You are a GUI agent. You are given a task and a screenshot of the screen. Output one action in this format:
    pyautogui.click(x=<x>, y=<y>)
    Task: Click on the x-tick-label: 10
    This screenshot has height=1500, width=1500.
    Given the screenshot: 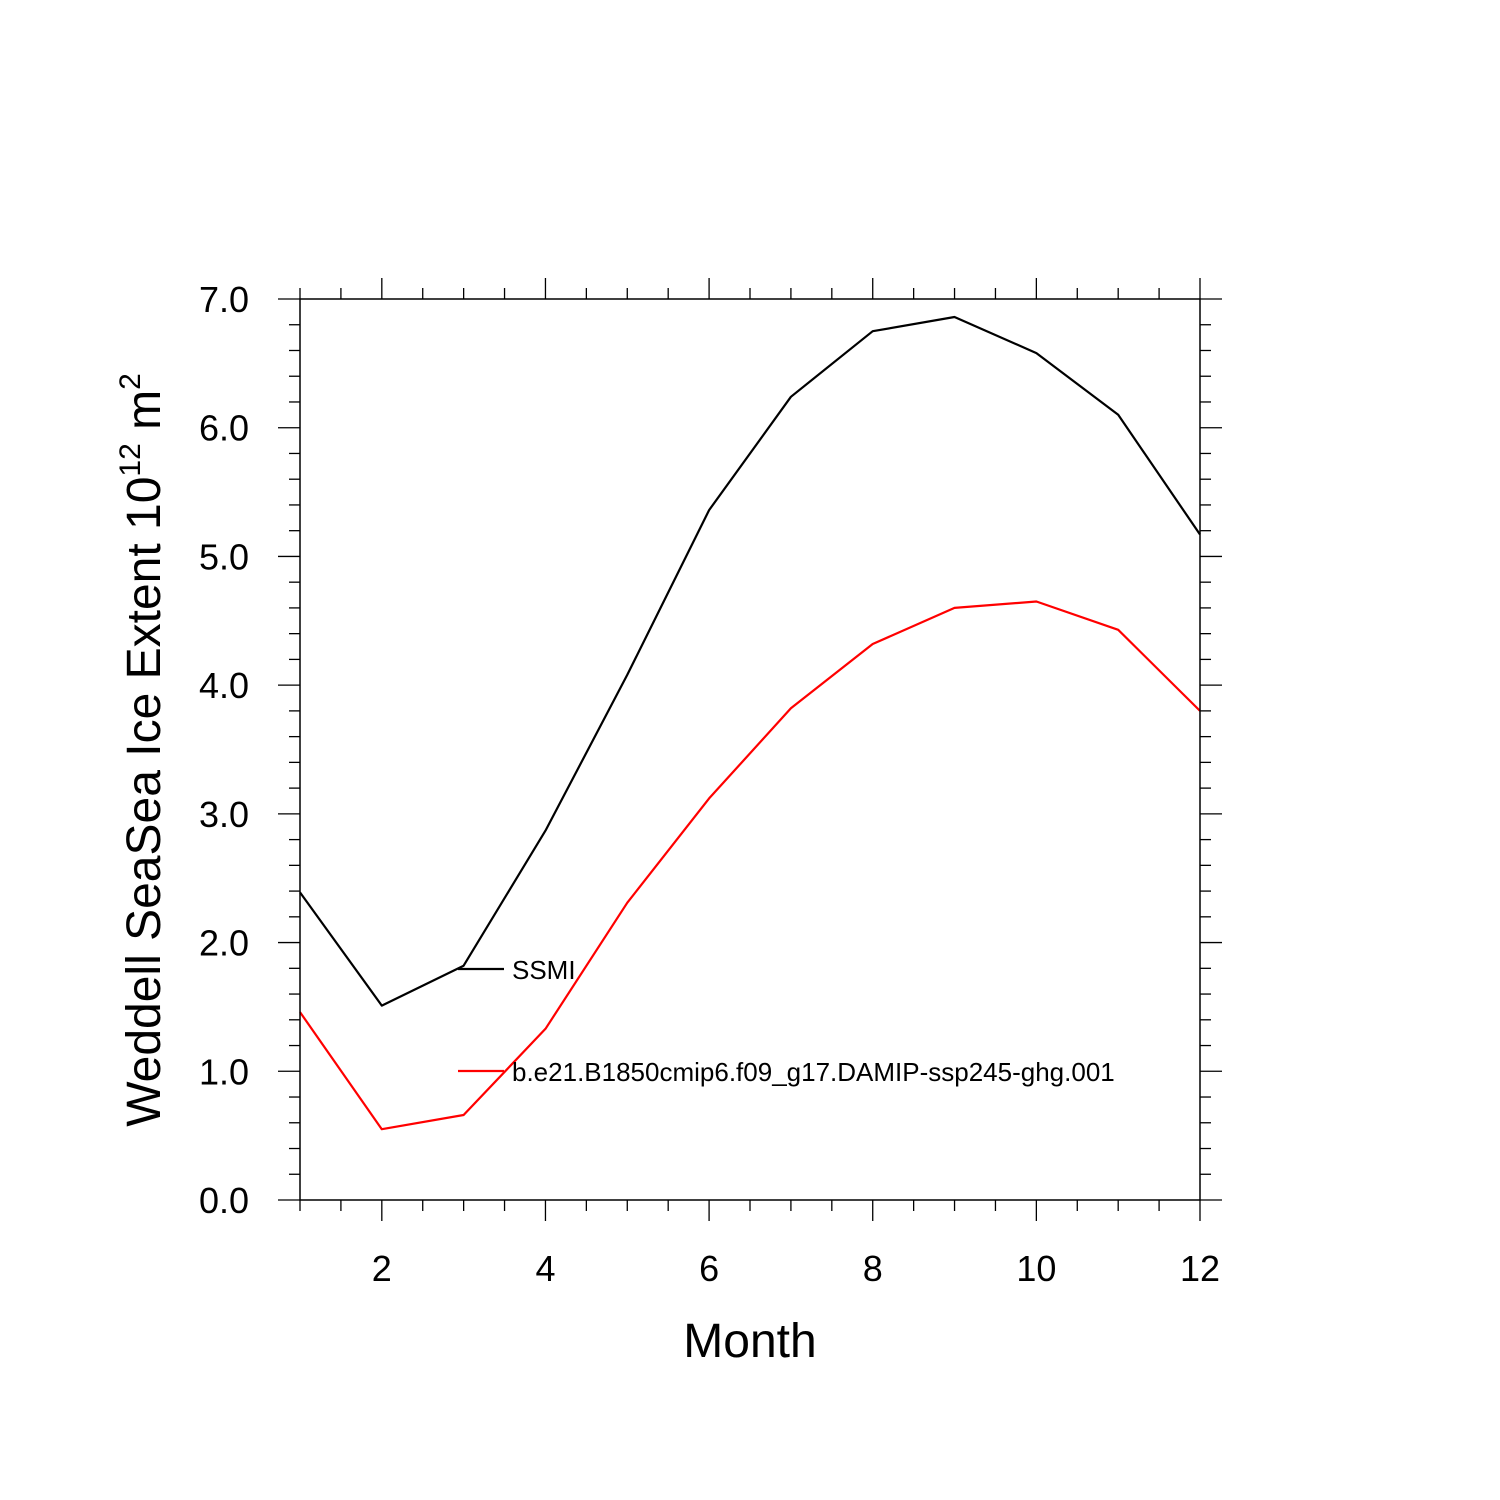 What is the action you would take?
    pyautogui.click(x=1036, y=1268)
    